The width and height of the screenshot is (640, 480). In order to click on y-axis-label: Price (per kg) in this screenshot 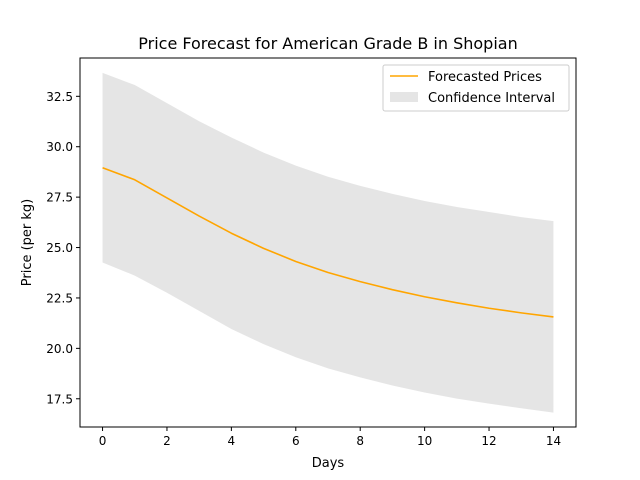, I will do `click(27, 243)`.